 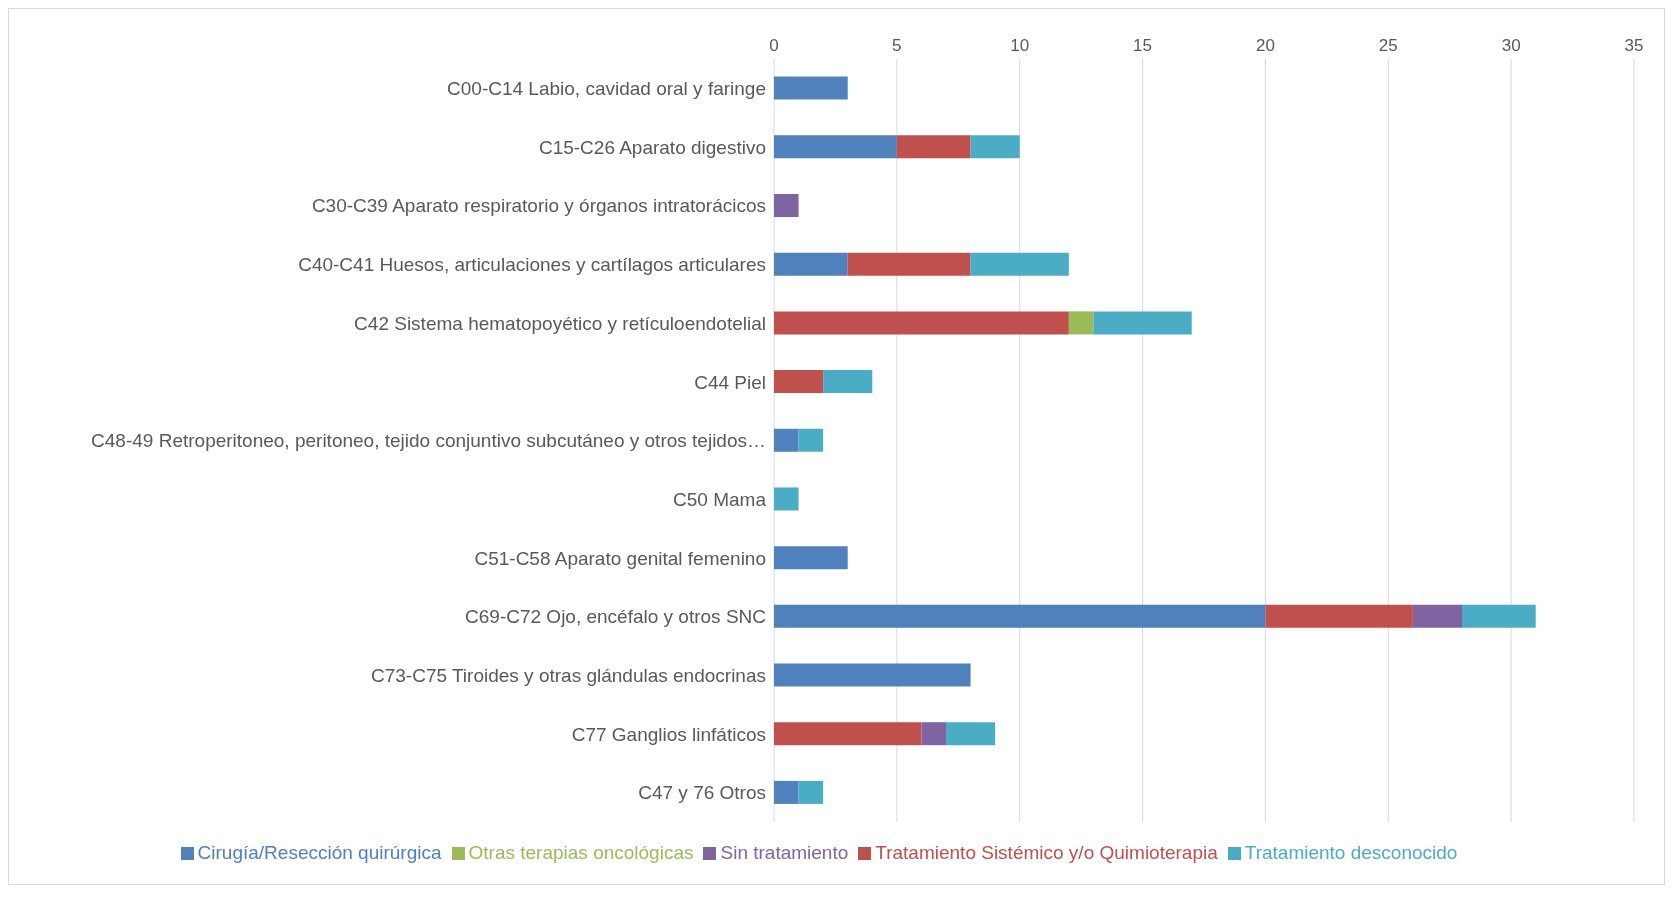 What do you see at coordinates (1143, 45) in the screenshot?
I see `x-tick-label: 15` at bounding box center [1143, 45].